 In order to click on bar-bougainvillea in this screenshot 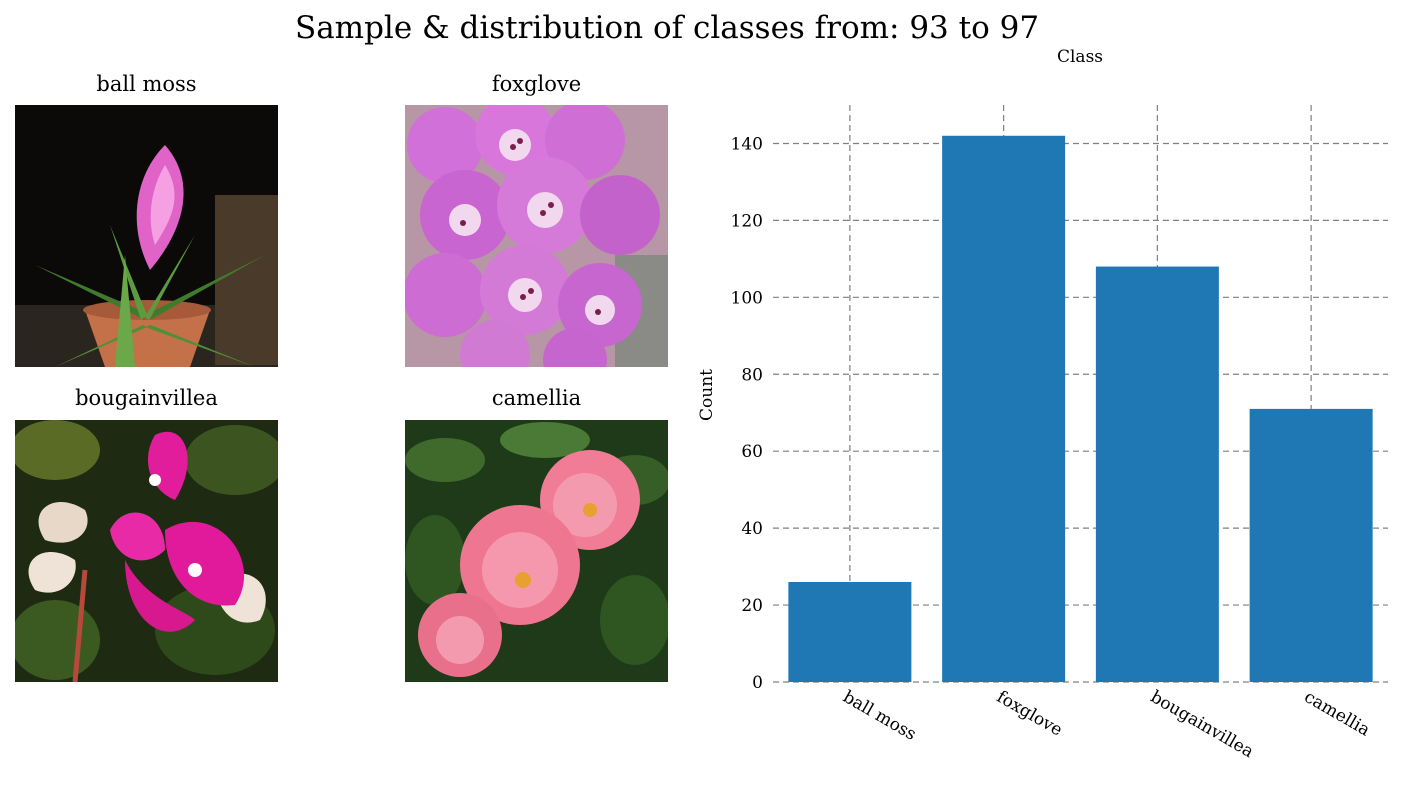, I will do `click(1157, 474)`.